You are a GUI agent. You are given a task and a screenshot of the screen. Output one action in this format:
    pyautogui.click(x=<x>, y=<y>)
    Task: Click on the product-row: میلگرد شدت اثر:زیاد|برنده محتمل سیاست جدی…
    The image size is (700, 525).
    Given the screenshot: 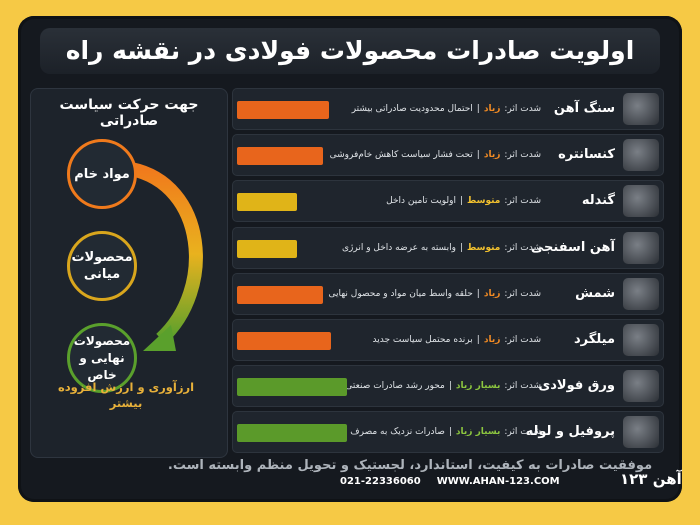 What is the action you would take?
    pyautogui.click(x=448, y=340)
    